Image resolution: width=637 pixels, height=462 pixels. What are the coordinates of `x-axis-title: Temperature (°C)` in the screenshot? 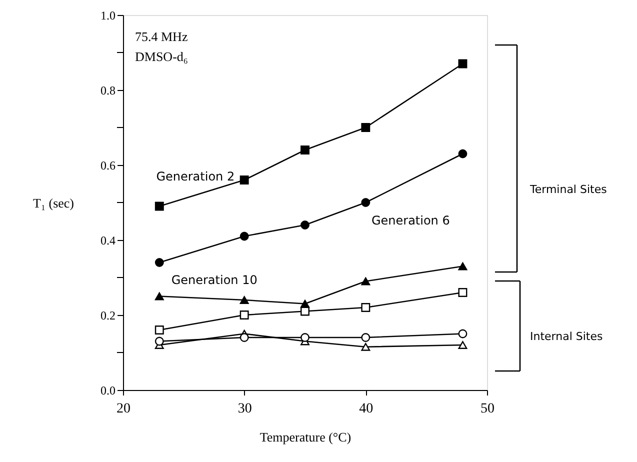 It's located at (306, 437).